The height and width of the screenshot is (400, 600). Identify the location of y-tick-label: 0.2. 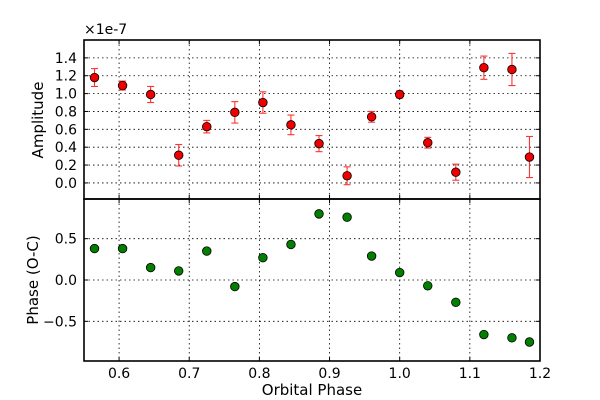
(66, 166).